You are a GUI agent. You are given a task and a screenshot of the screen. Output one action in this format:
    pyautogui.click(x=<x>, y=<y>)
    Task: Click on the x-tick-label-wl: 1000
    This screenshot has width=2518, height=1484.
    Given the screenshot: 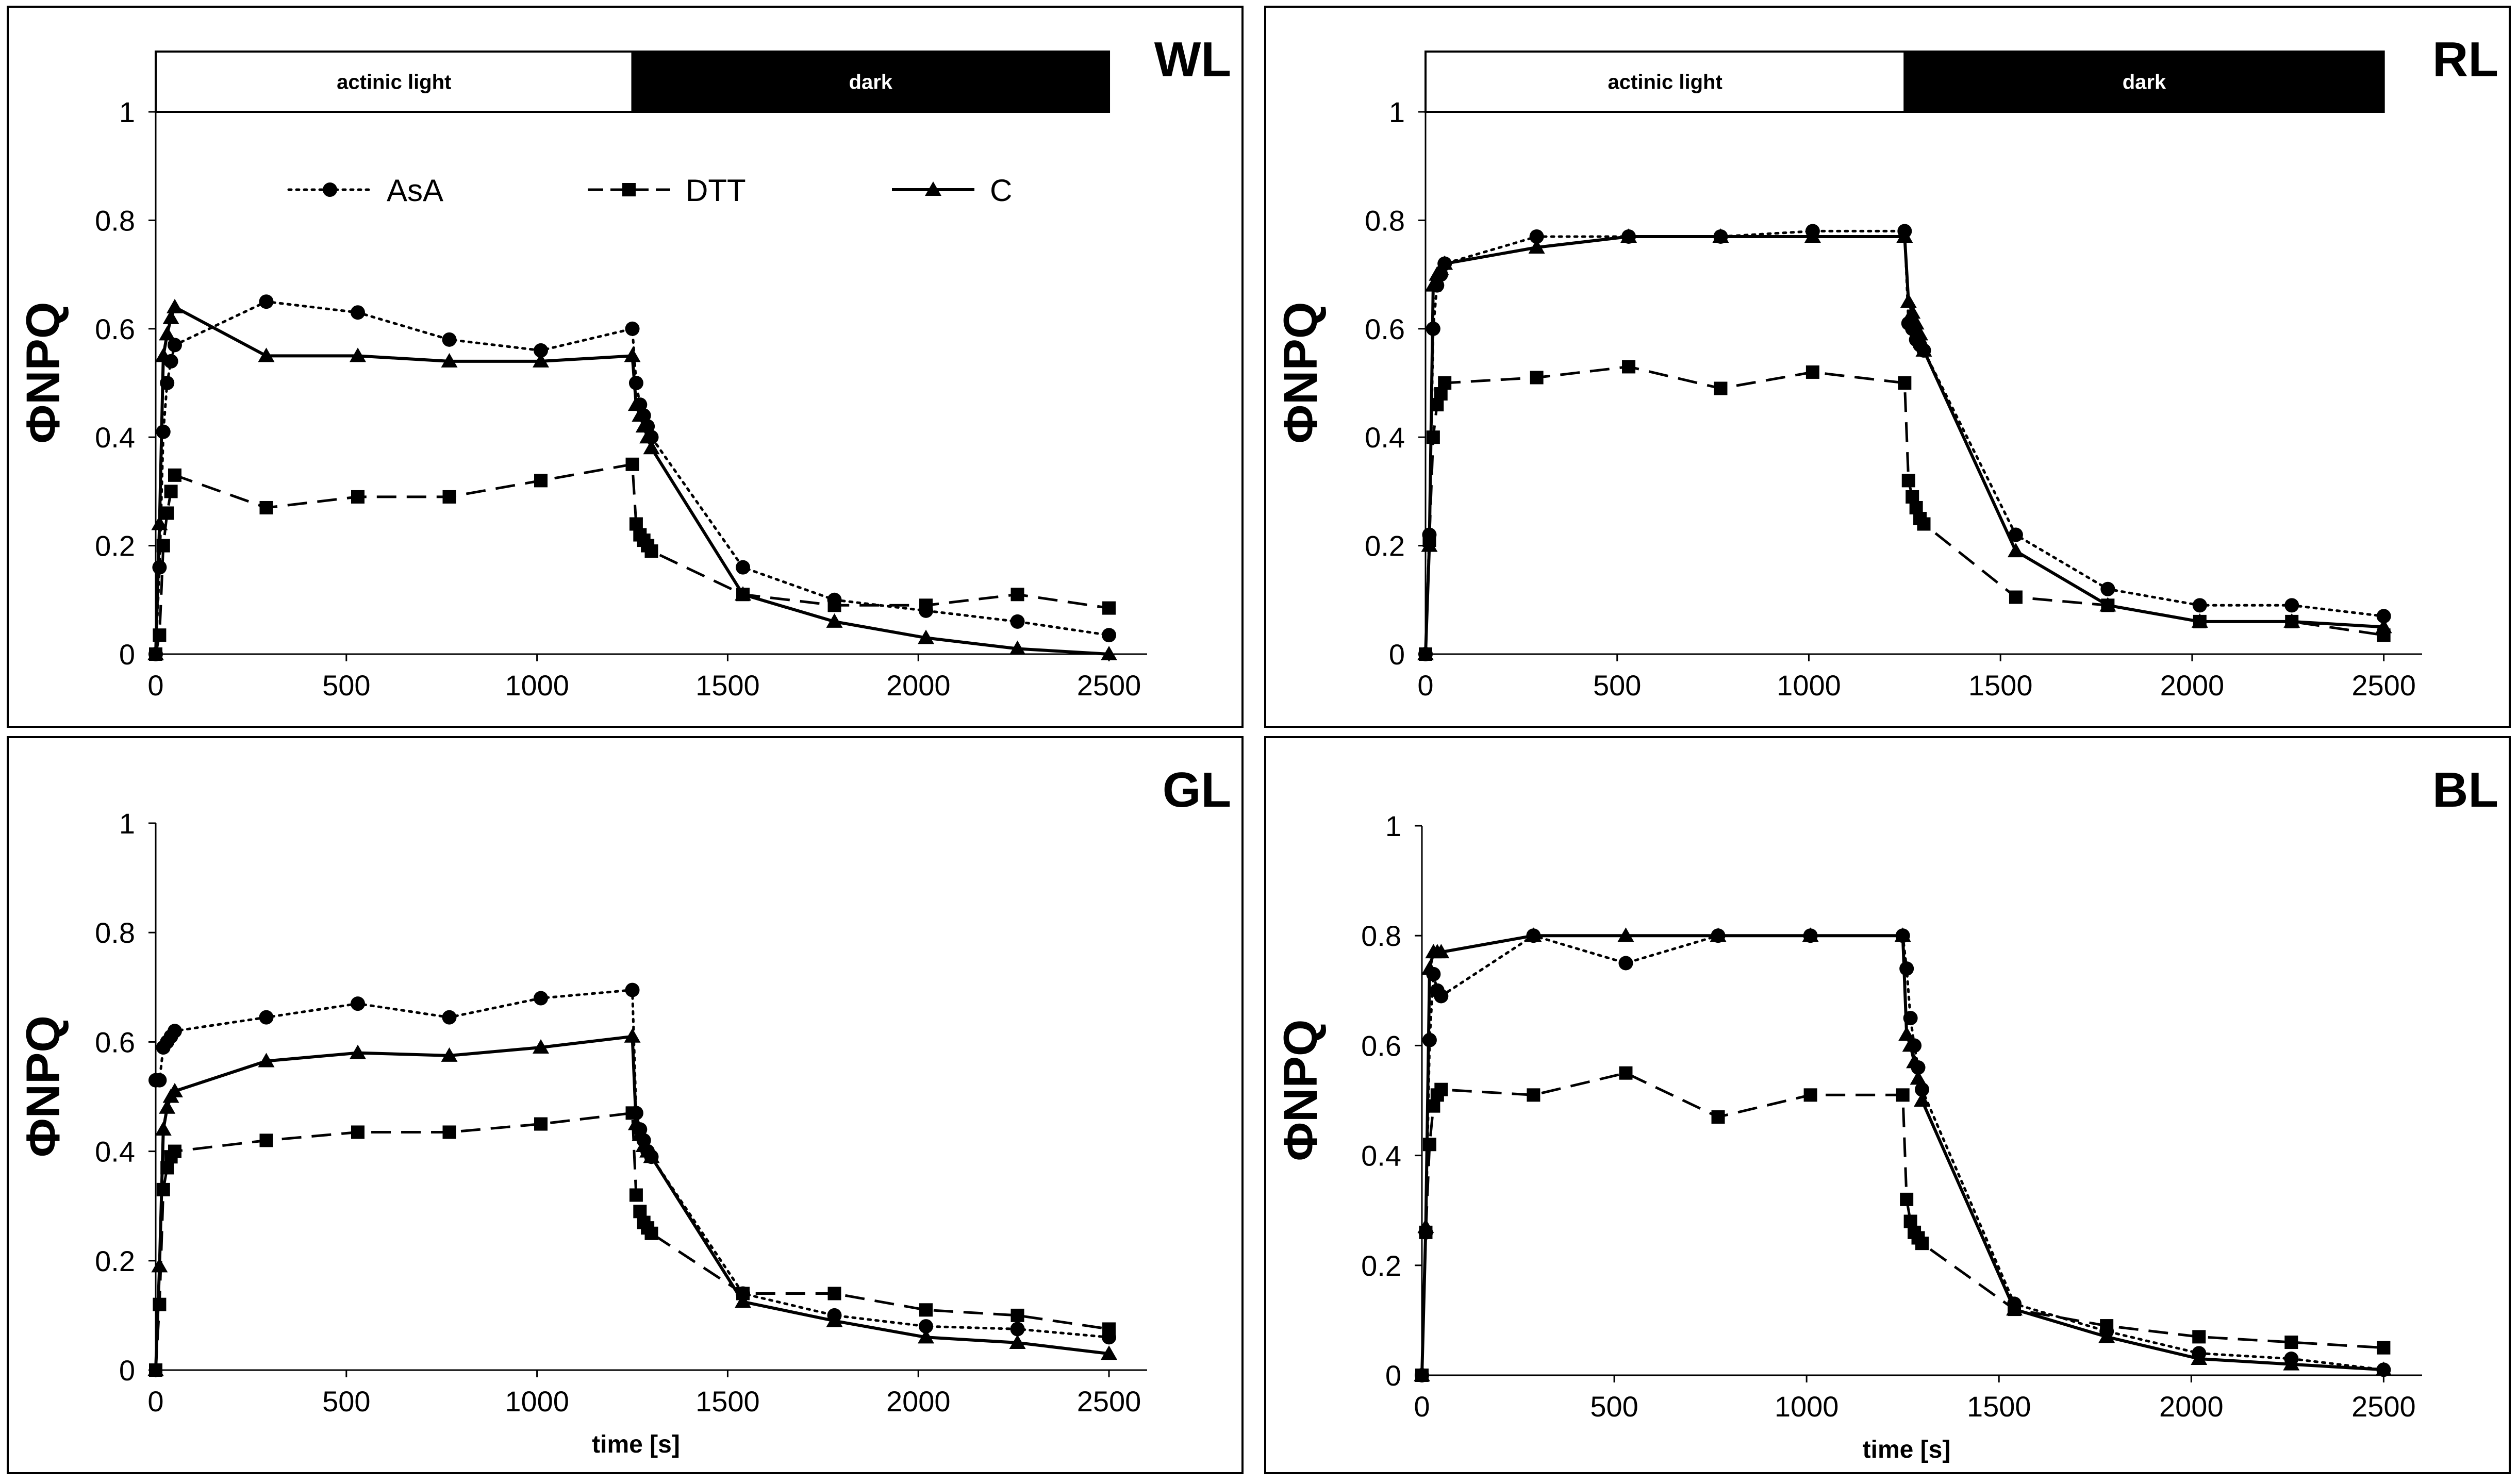 What is the action you would take?
    pyautogui.click(x=537, y=685)
    